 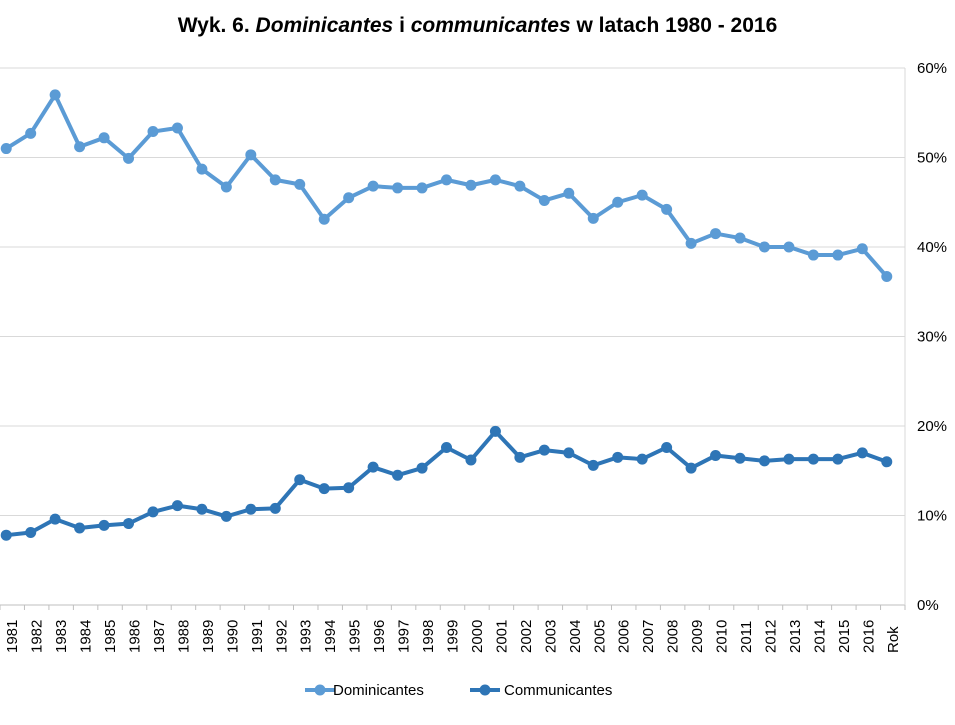 What do you see at coordinates (648, 636) in the screenshot?
I see `x-tick-label: 2007` at bounding box center [648, 636].